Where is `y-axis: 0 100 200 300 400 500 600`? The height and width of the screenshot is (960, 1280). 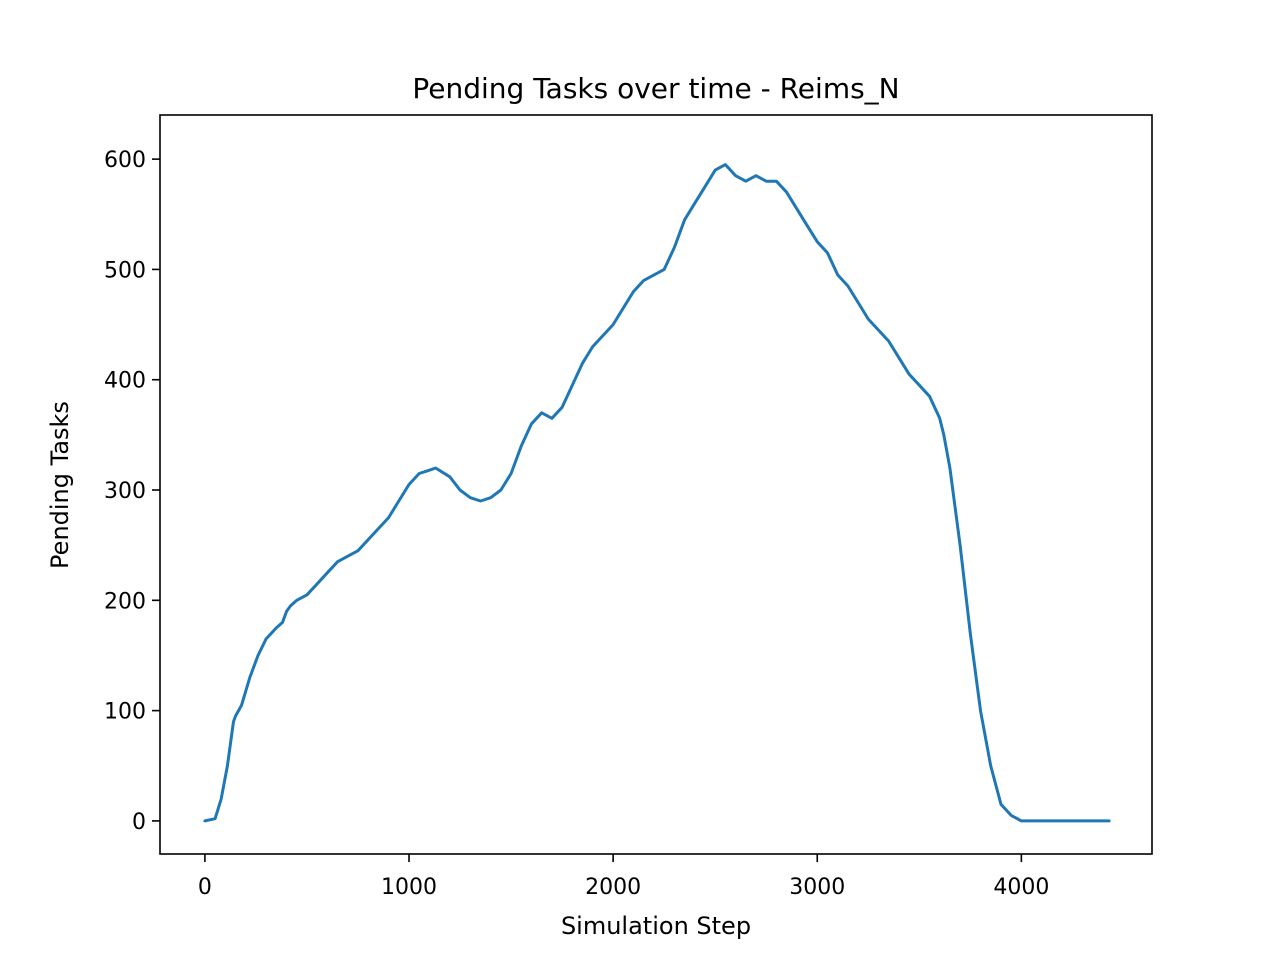
y-axis: 0 100 200 300 400 500 600 is located at coordinates (132, 491).